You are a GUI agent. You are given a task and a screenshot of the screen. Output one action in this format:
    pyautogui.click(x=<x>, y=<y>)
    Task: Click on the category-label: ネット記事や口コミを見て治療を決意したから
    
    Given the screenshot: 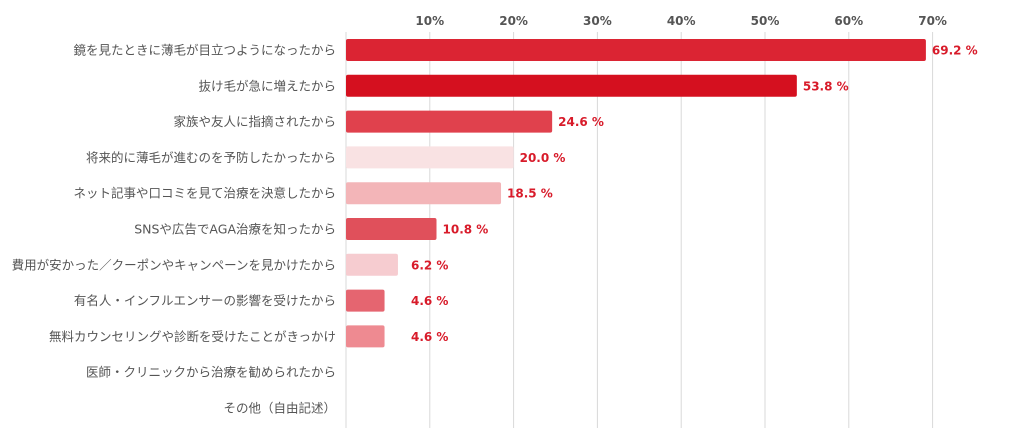 What is the action you would take?
    pyautogui.click(x=204, y=193)
    